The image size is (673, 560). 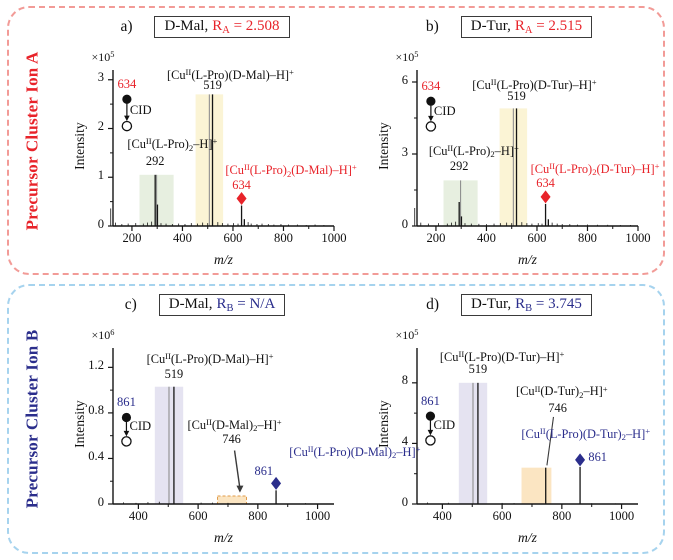 What do you see at coordinates (246, 27) in the screenshot?
I see `panel-a-ratio: RA = 2.508` at bounding box center [246, 27].